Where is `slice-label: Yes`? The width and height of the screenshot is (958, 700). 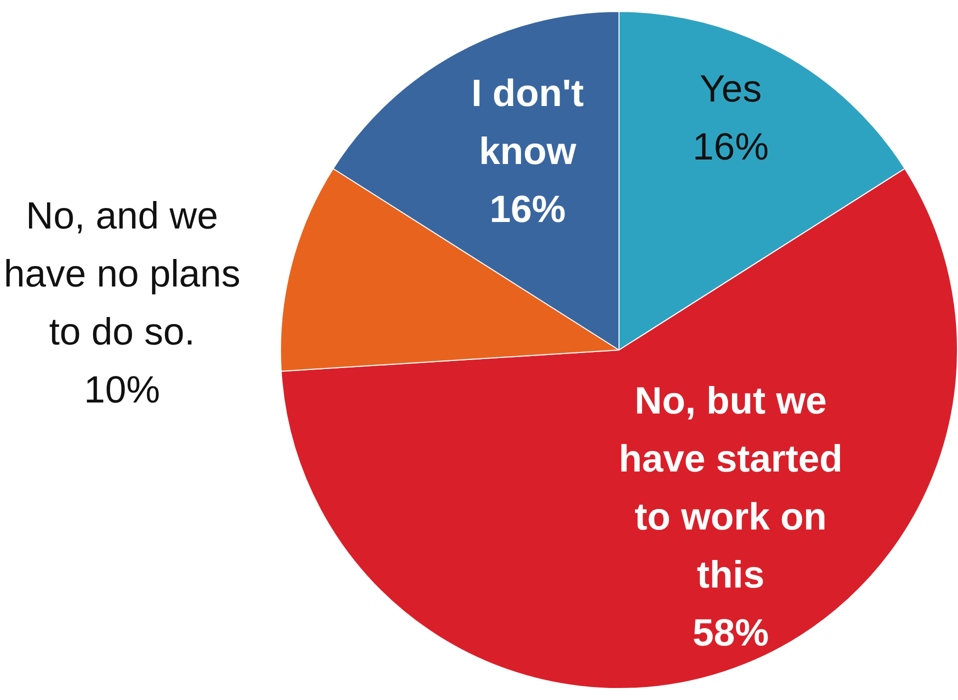 slice-label: Yes is located at coordinates (731, 89).